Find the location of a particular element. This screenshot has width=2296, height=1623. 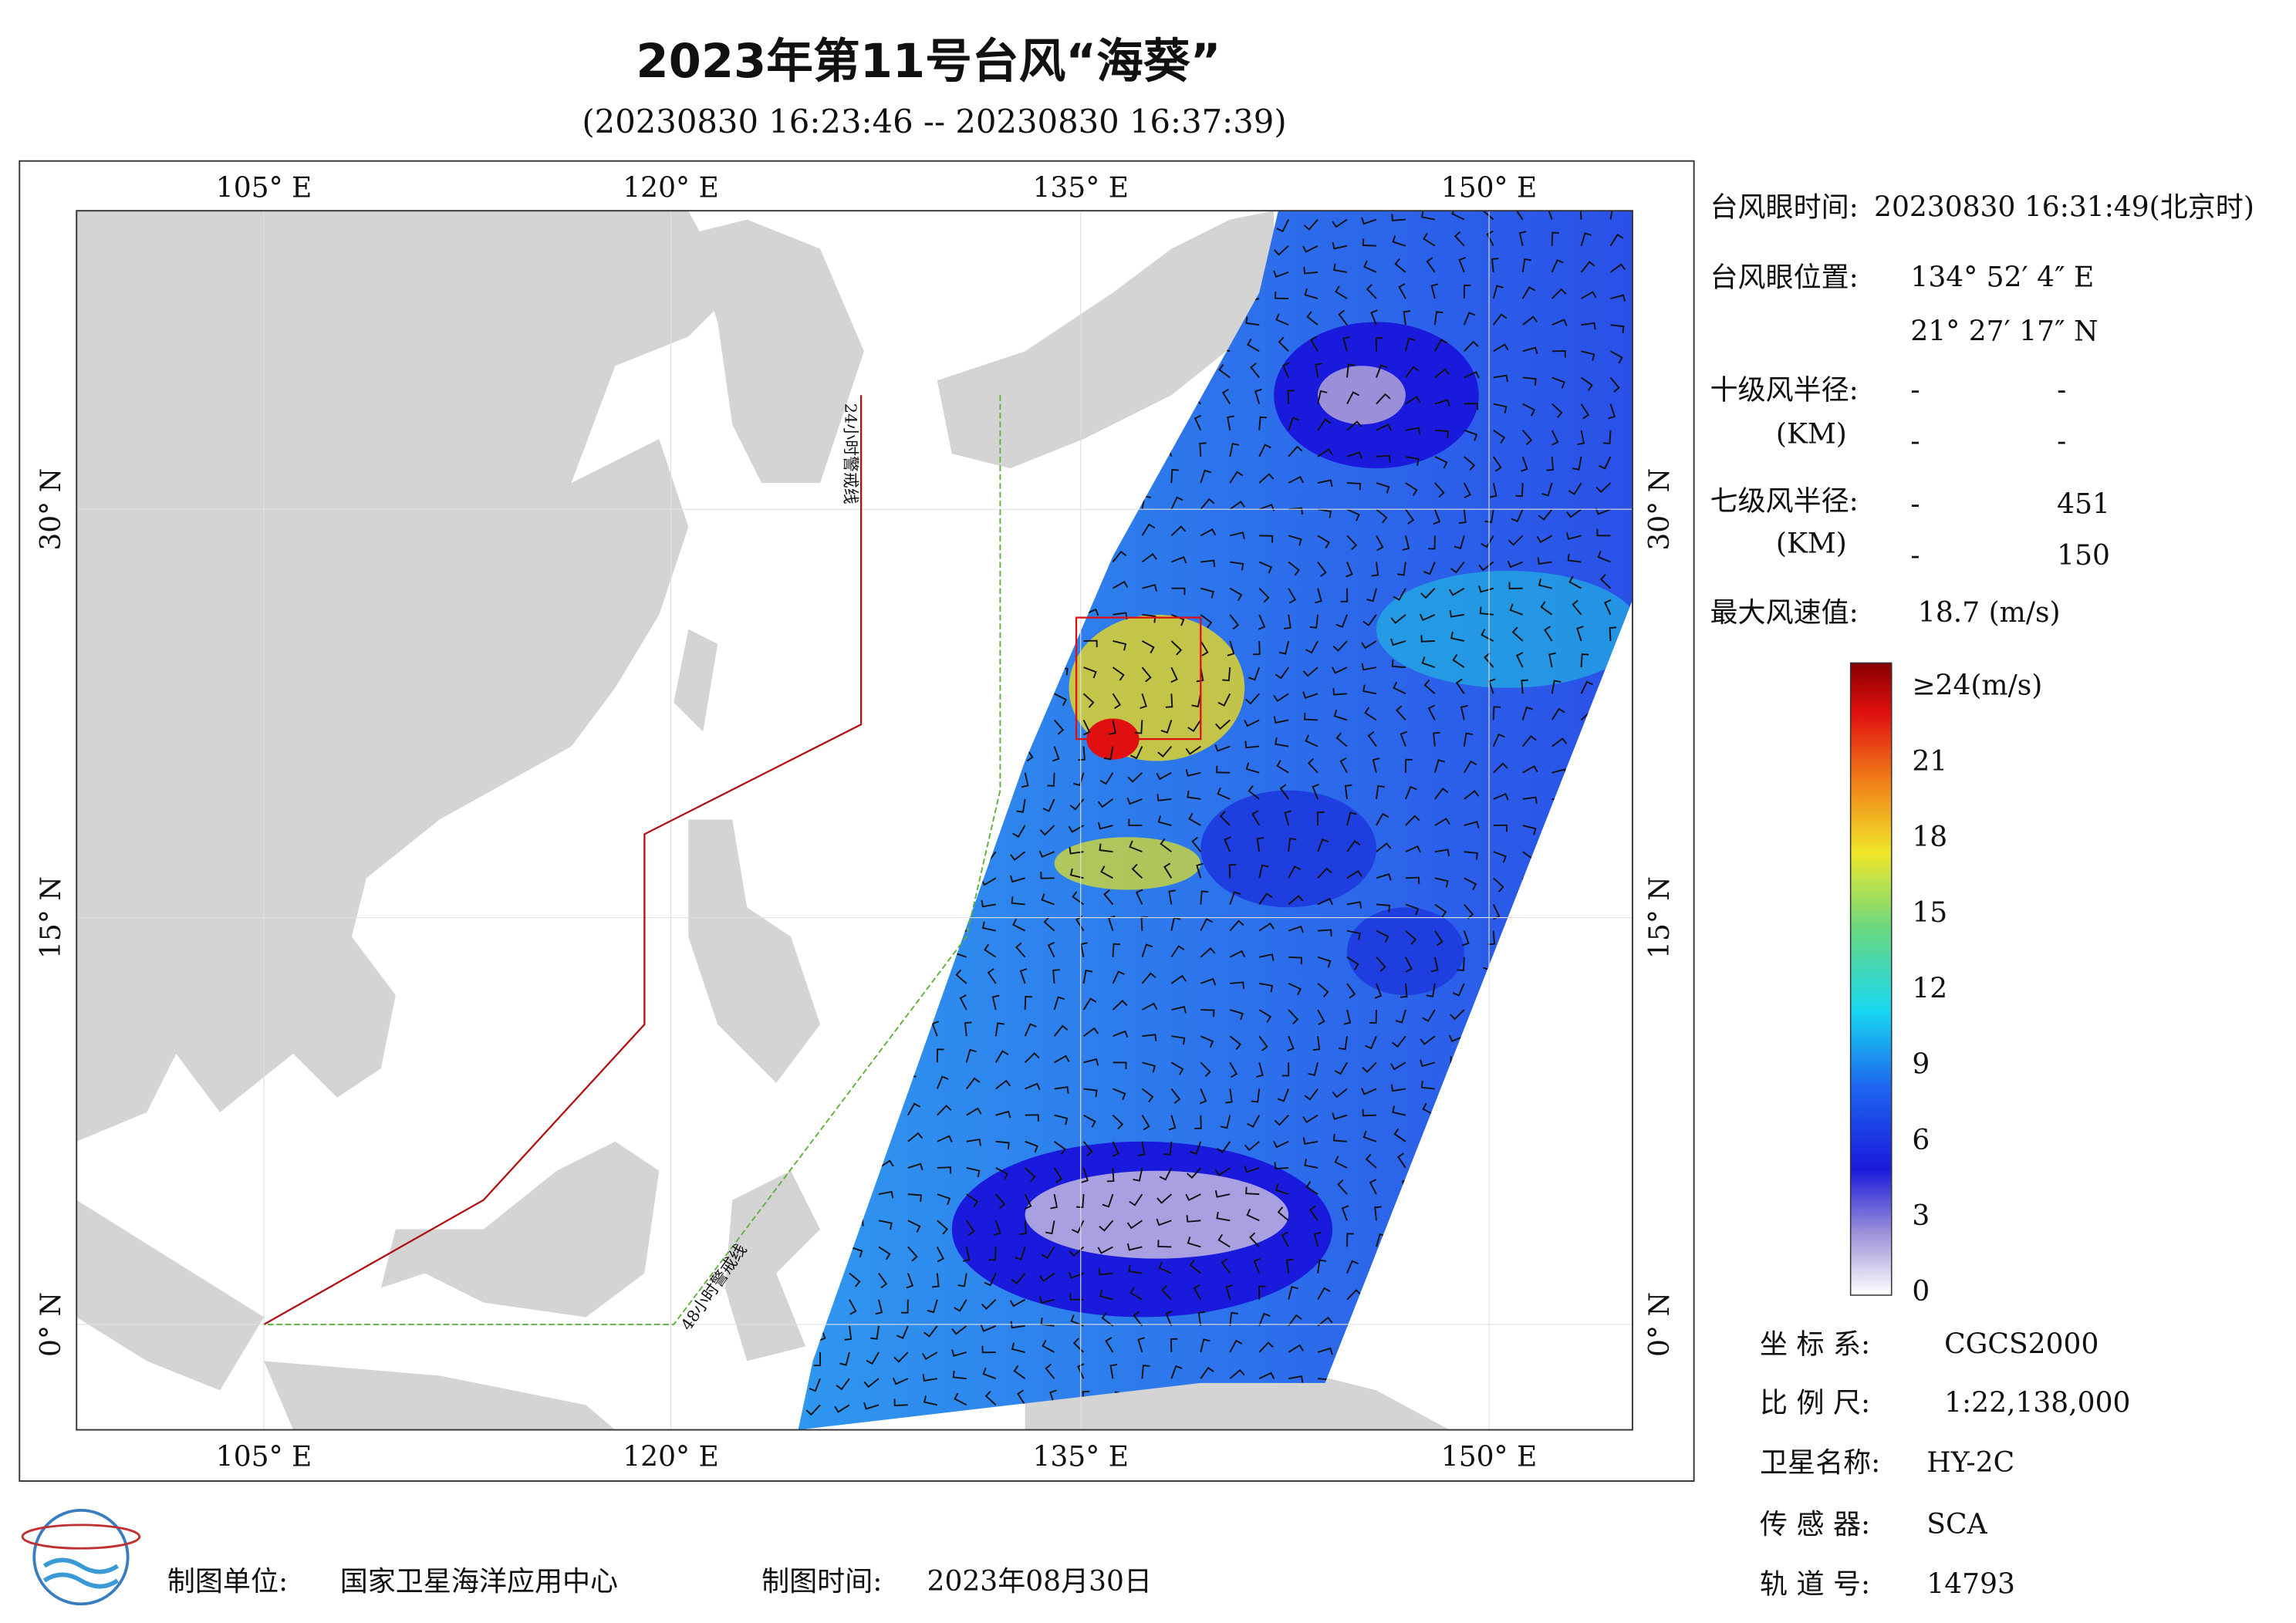

lon-label: 105° E is located at coordinates (264, 1457).